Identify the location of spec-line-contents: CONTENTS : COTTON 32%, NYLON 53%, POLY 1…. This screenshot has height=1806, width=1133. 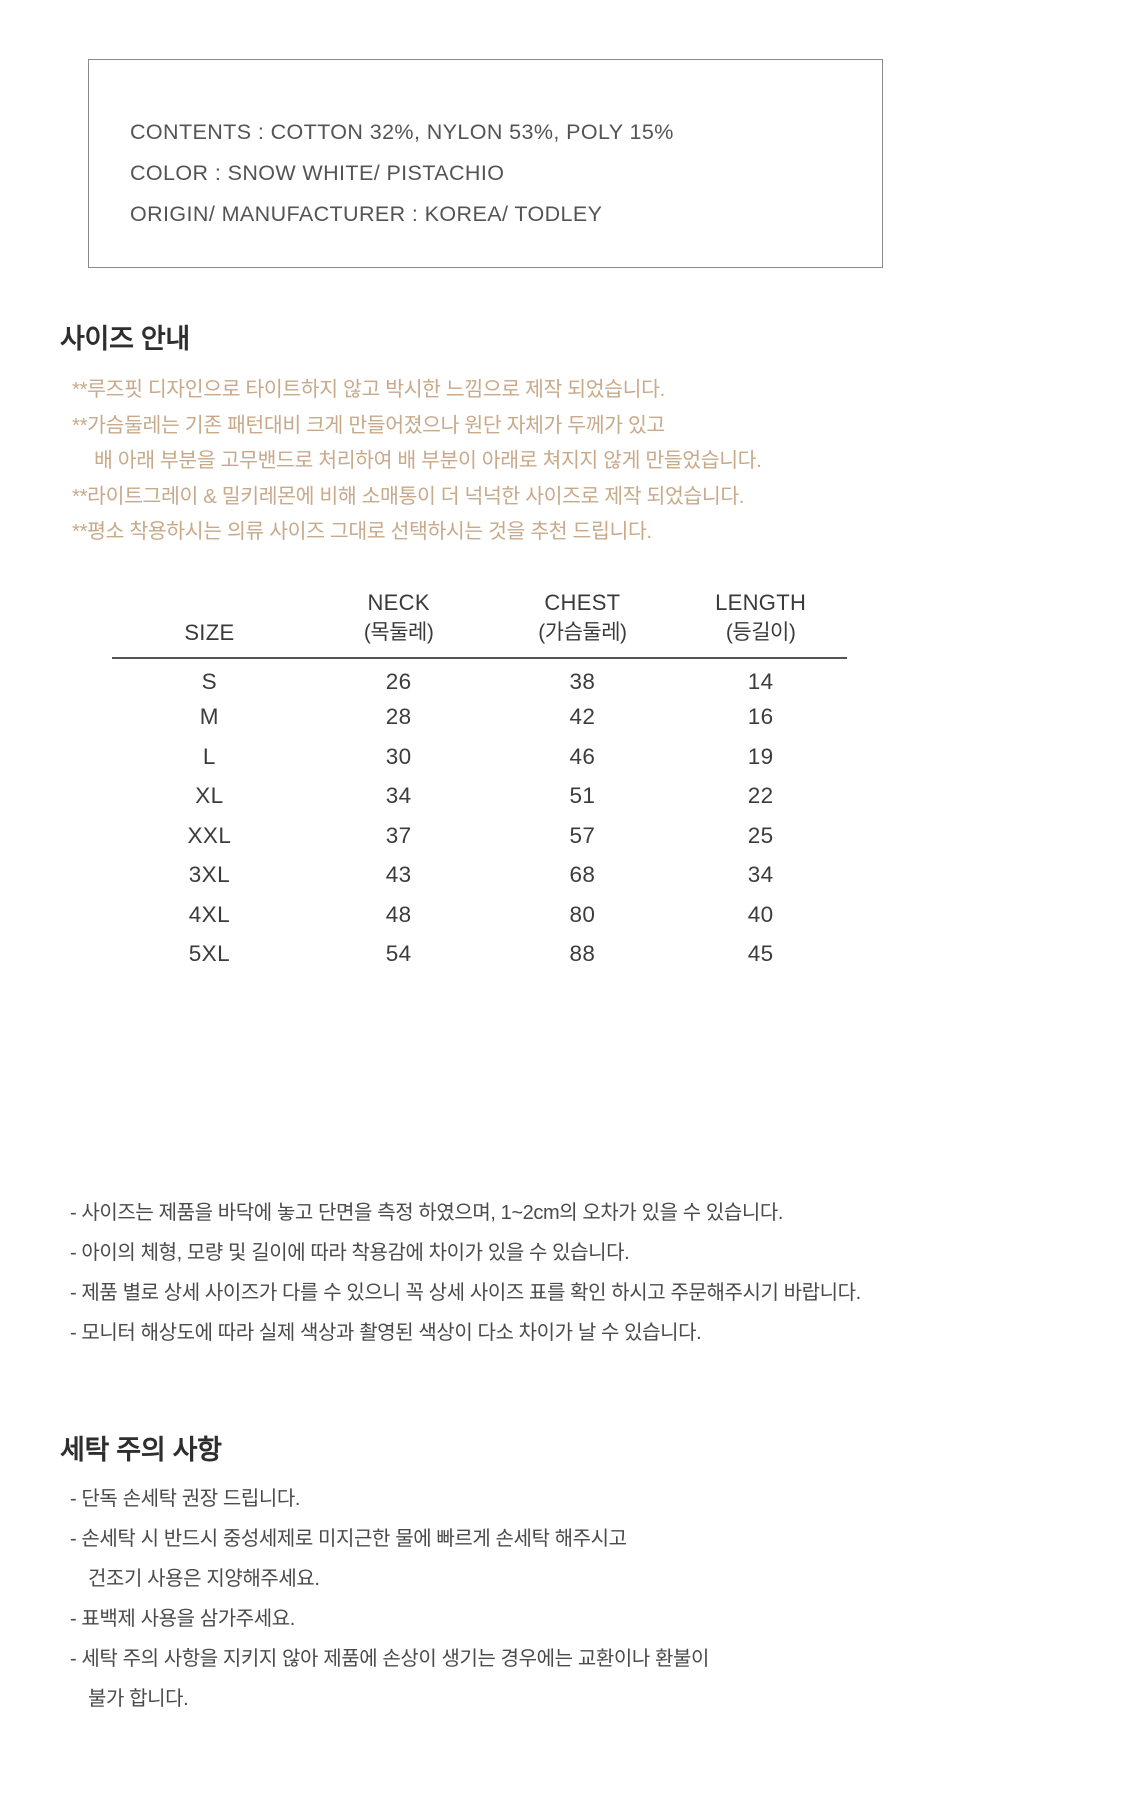
(402, 132).